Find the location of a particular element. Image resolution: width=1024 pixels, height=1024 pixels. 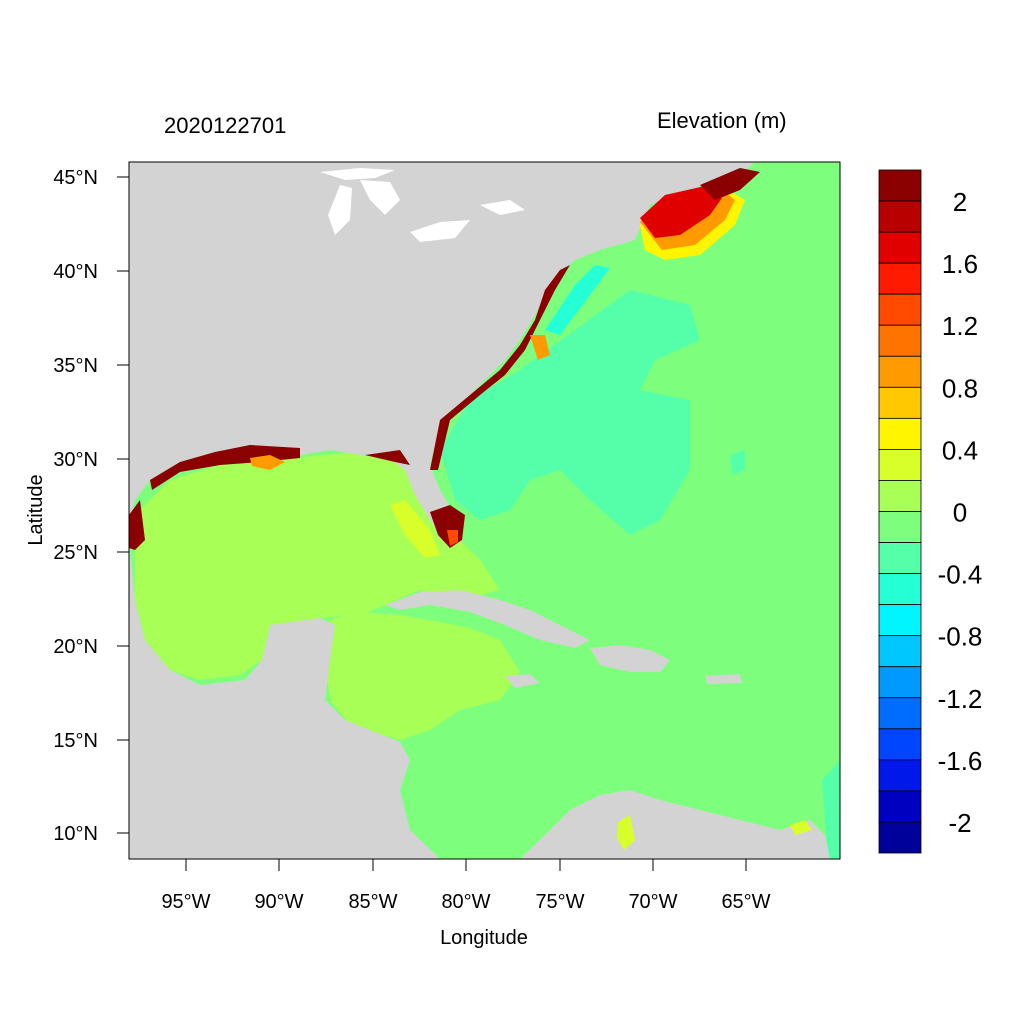

x-tick-label: 65°W is located at coordinates (745, 902).